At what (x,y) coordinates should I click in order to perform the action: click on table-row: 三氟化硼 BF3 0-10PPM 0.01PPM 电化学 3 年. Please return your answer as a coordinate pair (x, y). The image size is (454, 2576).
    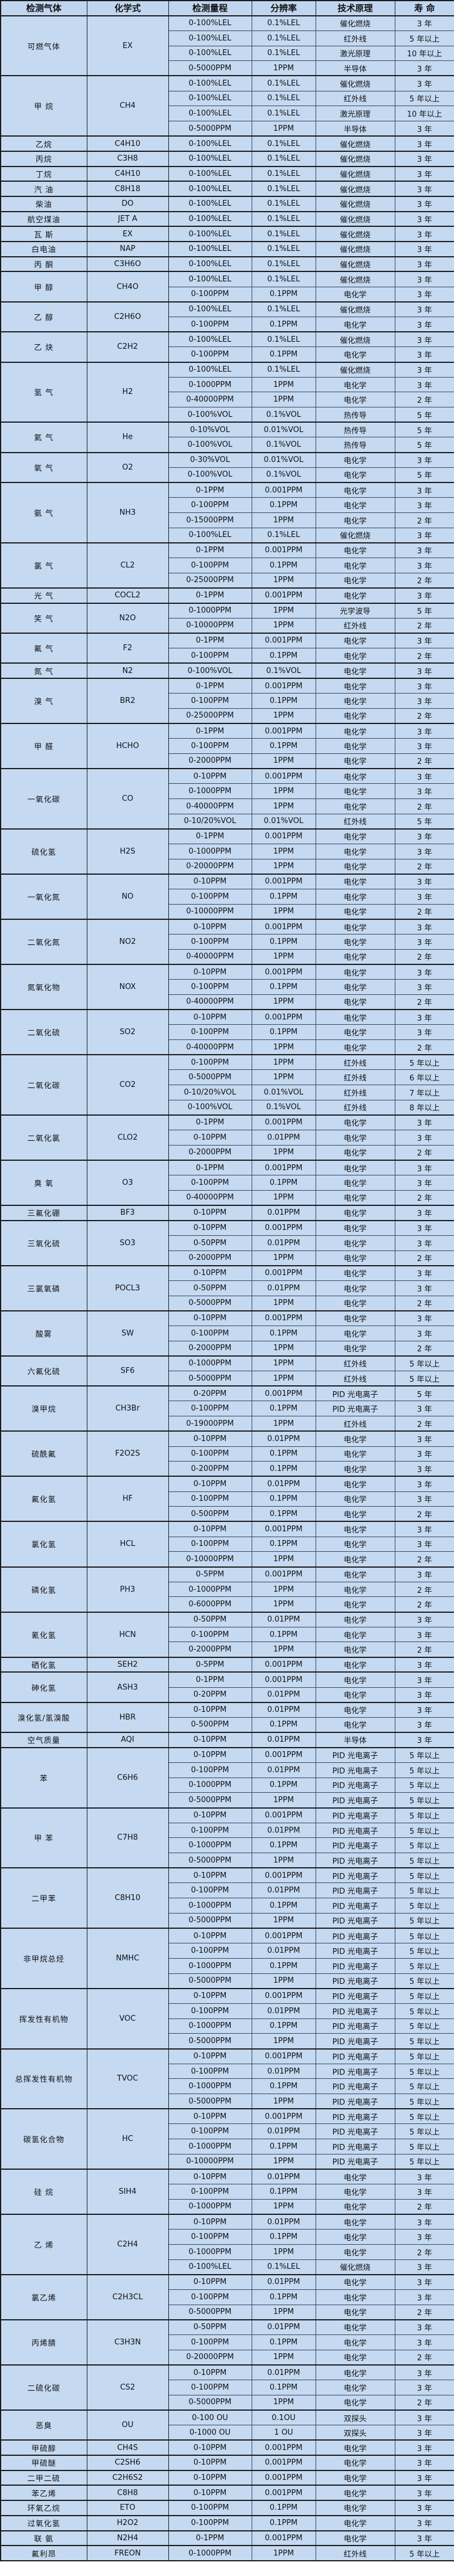
    Looking at the image, I should click on (227, 1213).